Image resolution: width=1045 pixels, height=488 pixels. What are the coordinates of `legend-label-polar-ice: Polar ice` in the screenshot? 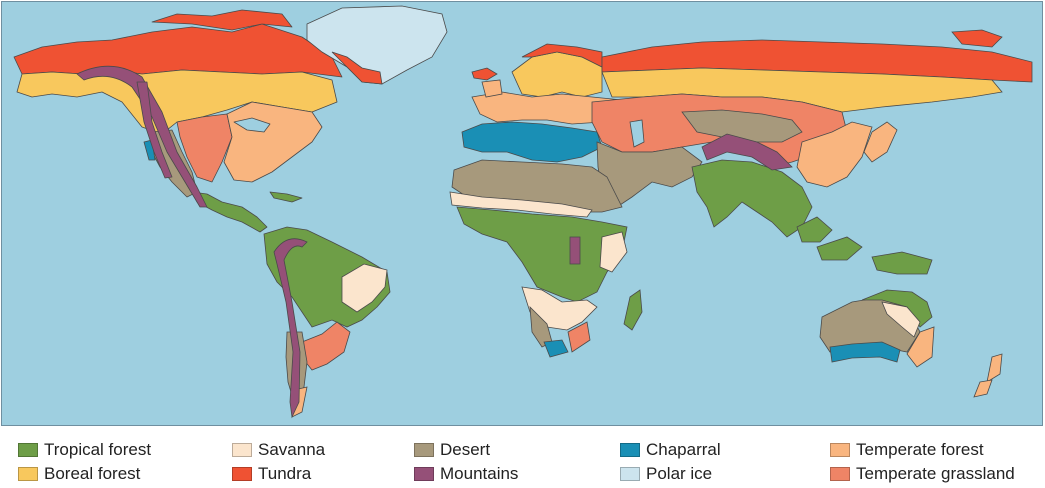 It's located at (679, 473).